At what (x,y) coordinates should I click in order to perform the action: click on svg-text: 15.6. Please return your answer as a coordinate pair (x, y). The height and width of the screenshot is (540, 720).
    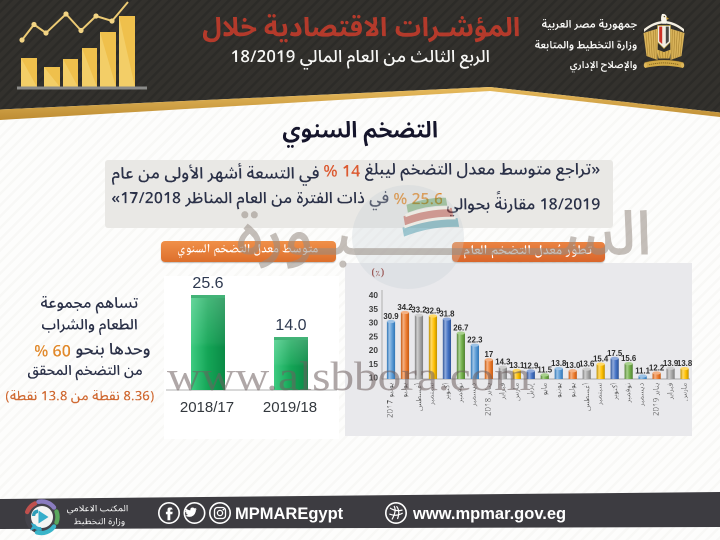
    Looking at the image, I should click on (629, 358).